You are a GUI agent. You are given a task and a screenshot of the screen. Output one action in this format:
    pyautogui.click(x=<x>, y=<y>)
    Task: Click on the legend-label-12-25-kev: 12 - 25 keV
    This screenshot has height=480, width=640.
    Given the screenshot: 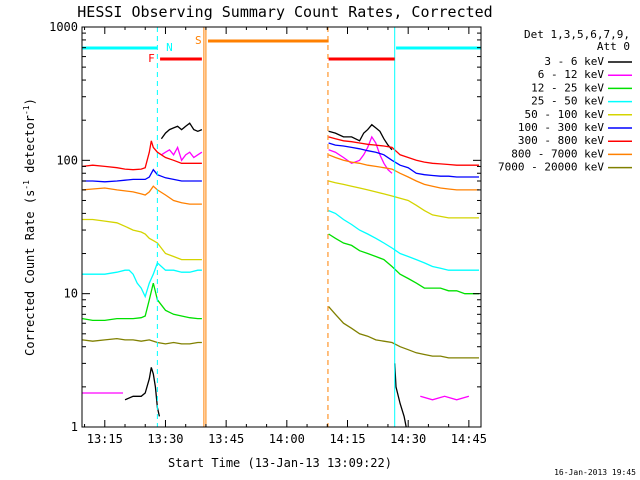 What is the action you would take?
    pyautogui.click(x=567, y=87)
    